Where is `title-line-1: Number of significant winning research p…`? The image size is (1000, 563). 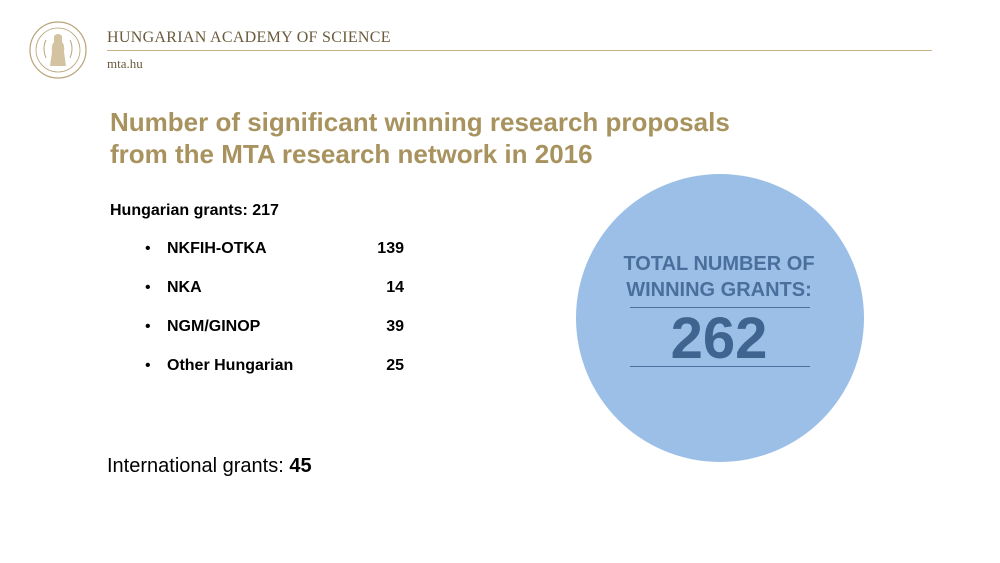
title-line-1: Number of significant winning research p… is located at coordinates (420, 122).